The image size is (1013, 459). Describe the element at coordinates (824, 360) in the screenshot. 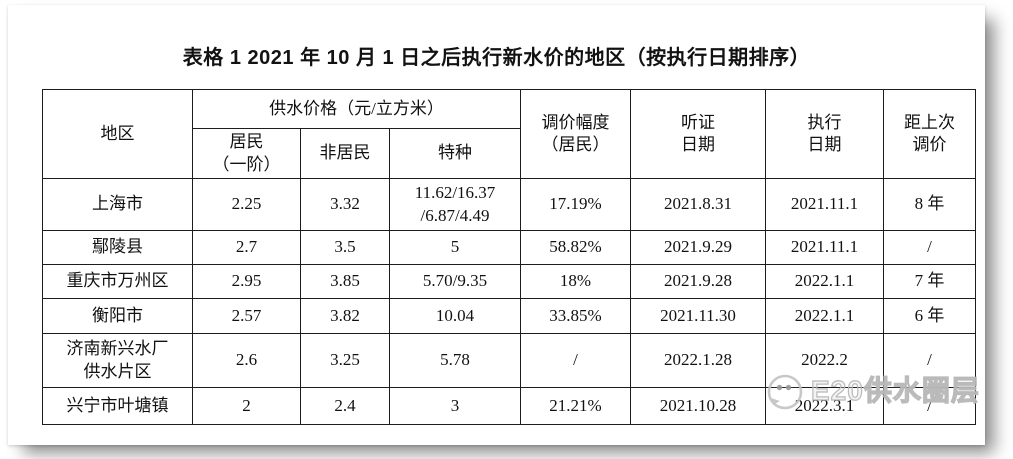

I see `cell: 2022.2` at that location.